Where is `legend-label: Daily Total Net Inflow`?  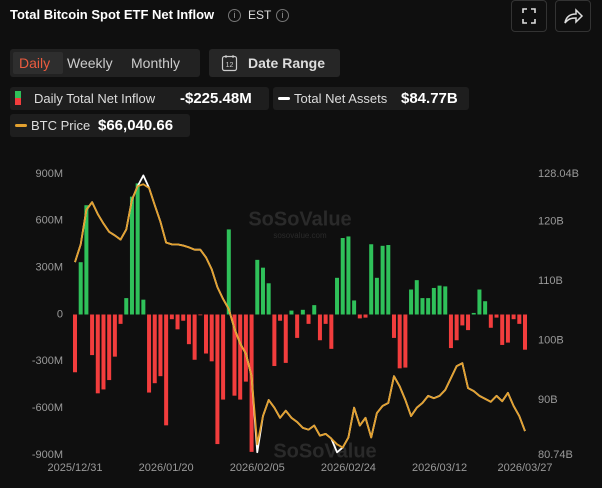
legend-label: Daily Total Net Inflow is located at coordinates (95, 98).